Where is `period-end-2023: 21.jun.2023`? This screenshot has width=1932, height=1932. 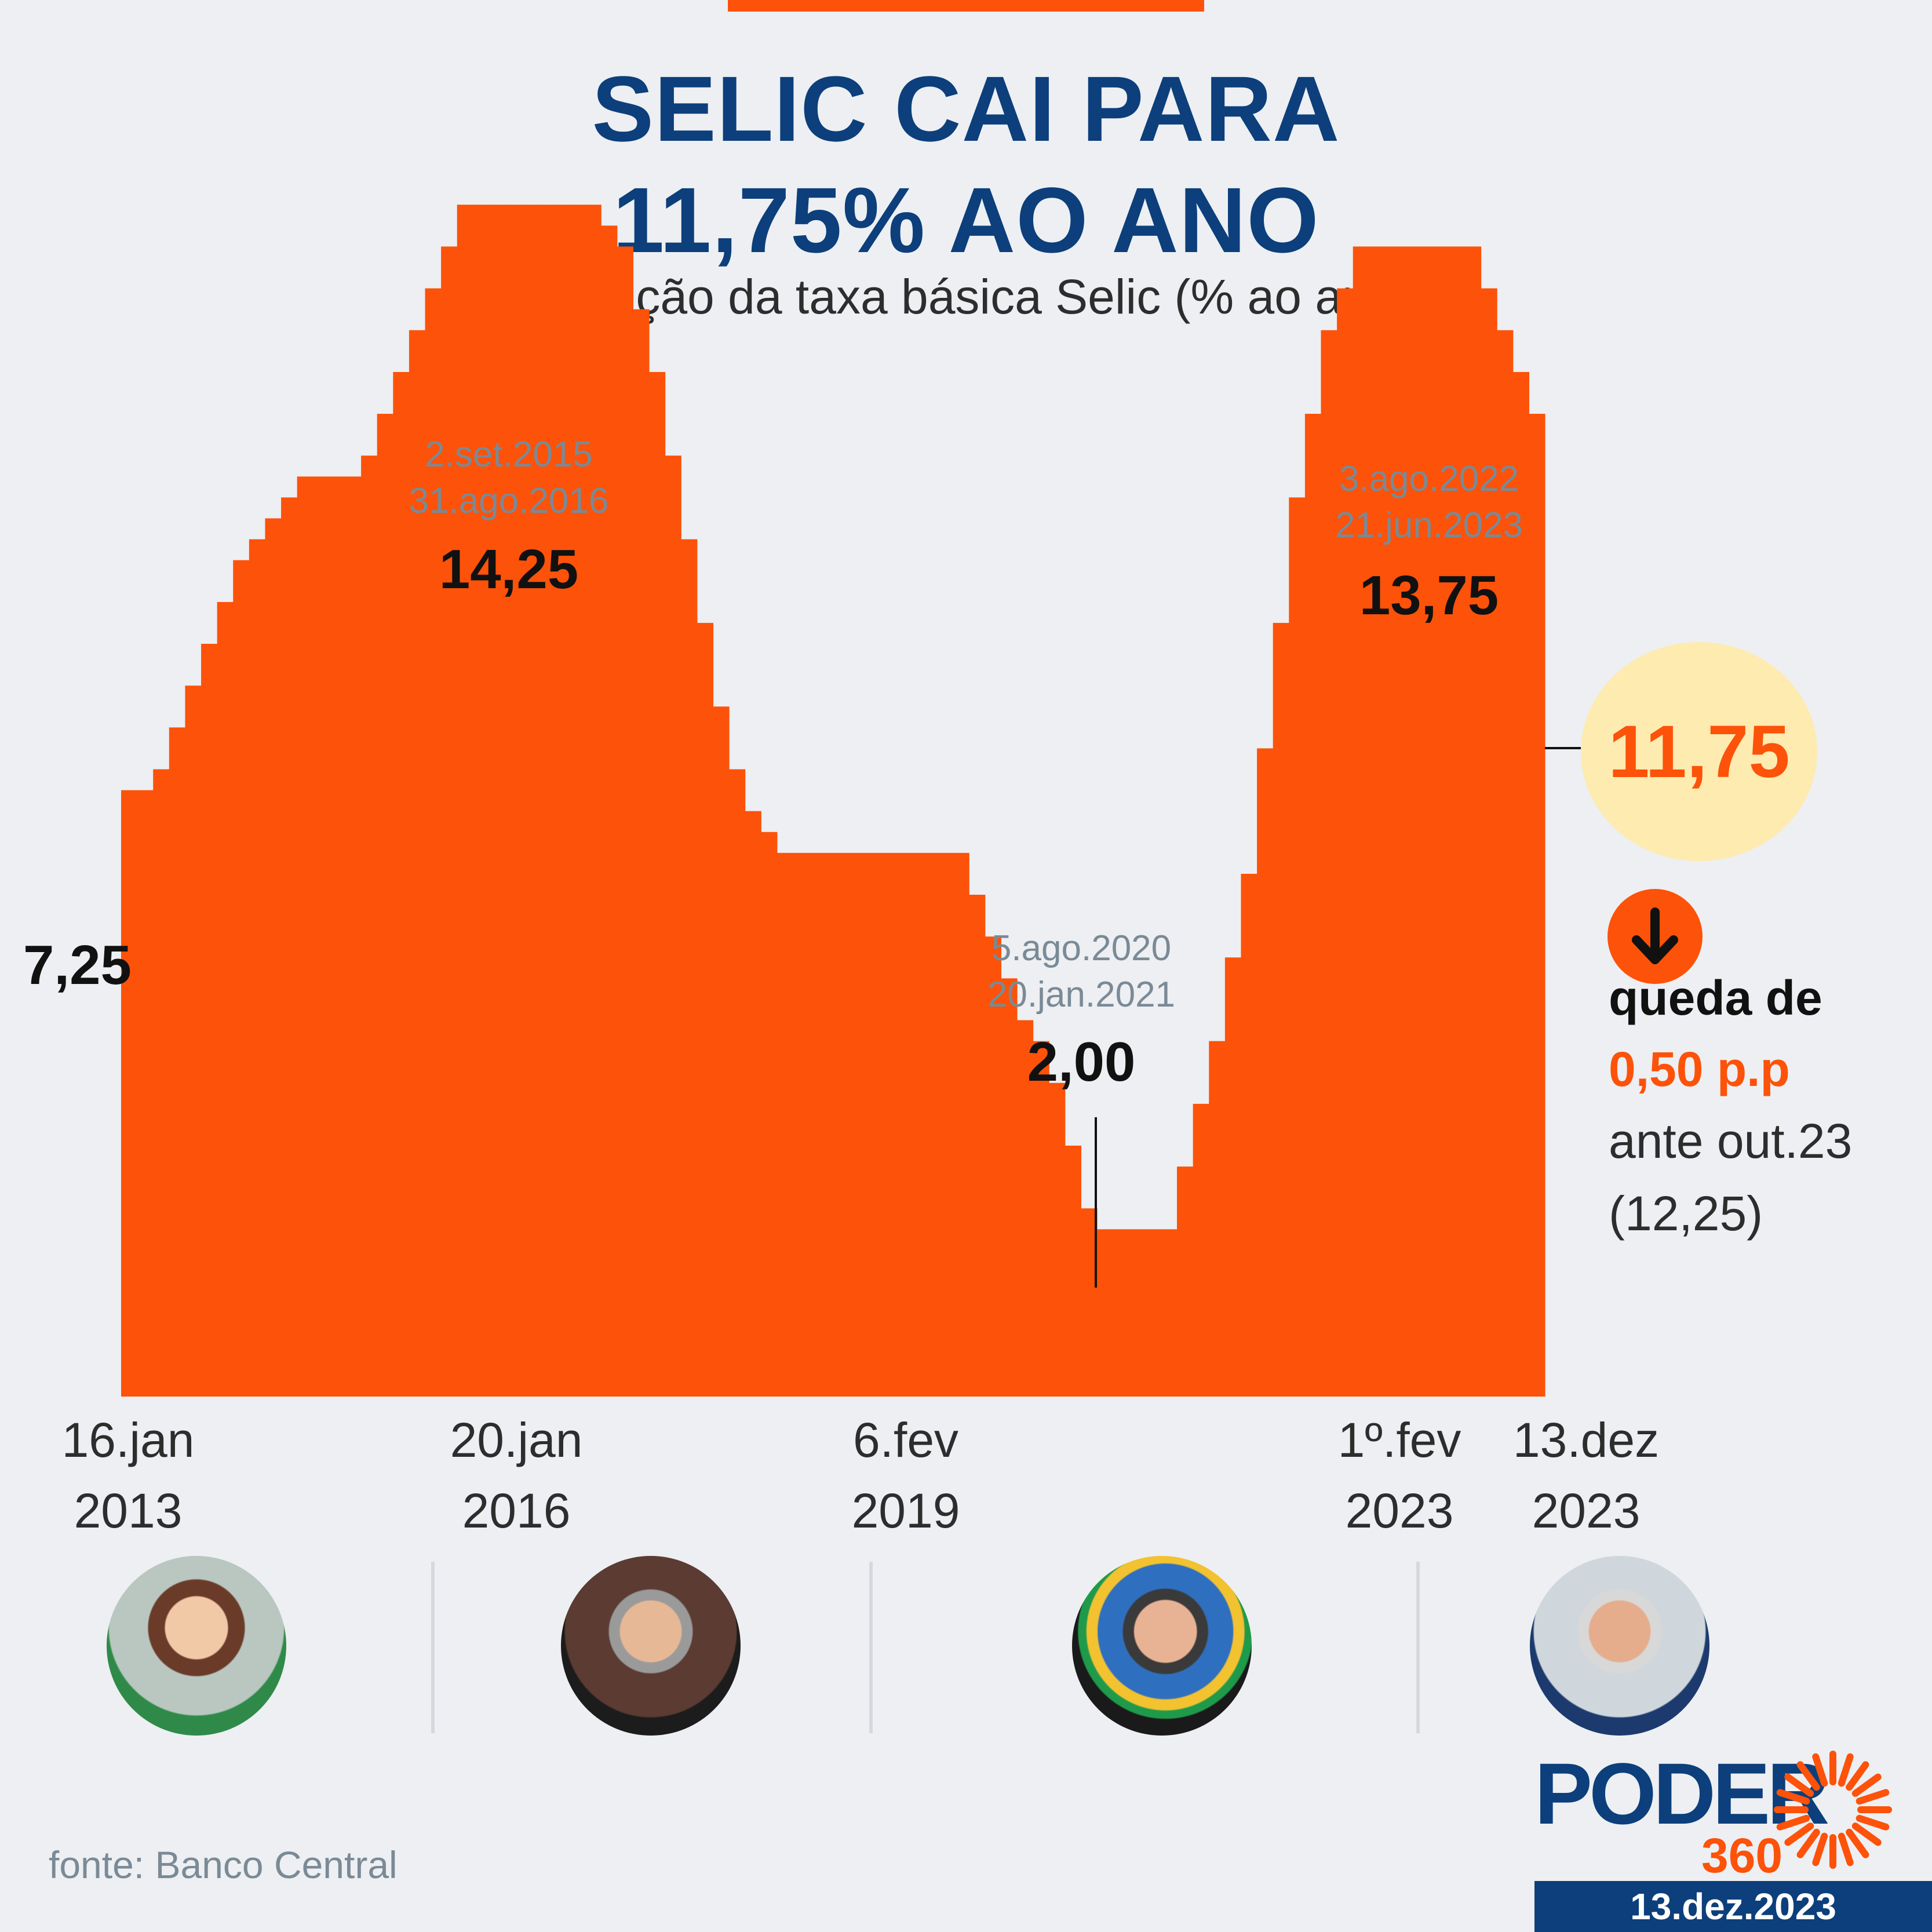 period-end-2023: 21.jun.2023 is located at coordinates (1429, 525).